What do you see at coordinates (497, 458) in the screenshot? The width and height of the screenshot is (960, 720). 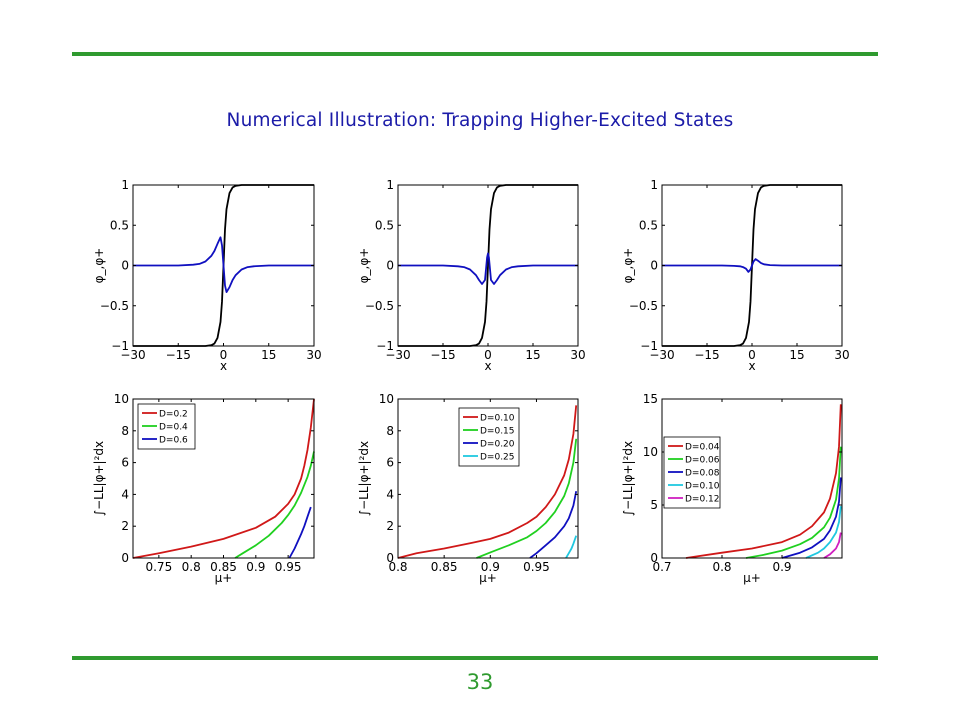 I see `legend-label: D=0.25` at bounding box center [497, 458].